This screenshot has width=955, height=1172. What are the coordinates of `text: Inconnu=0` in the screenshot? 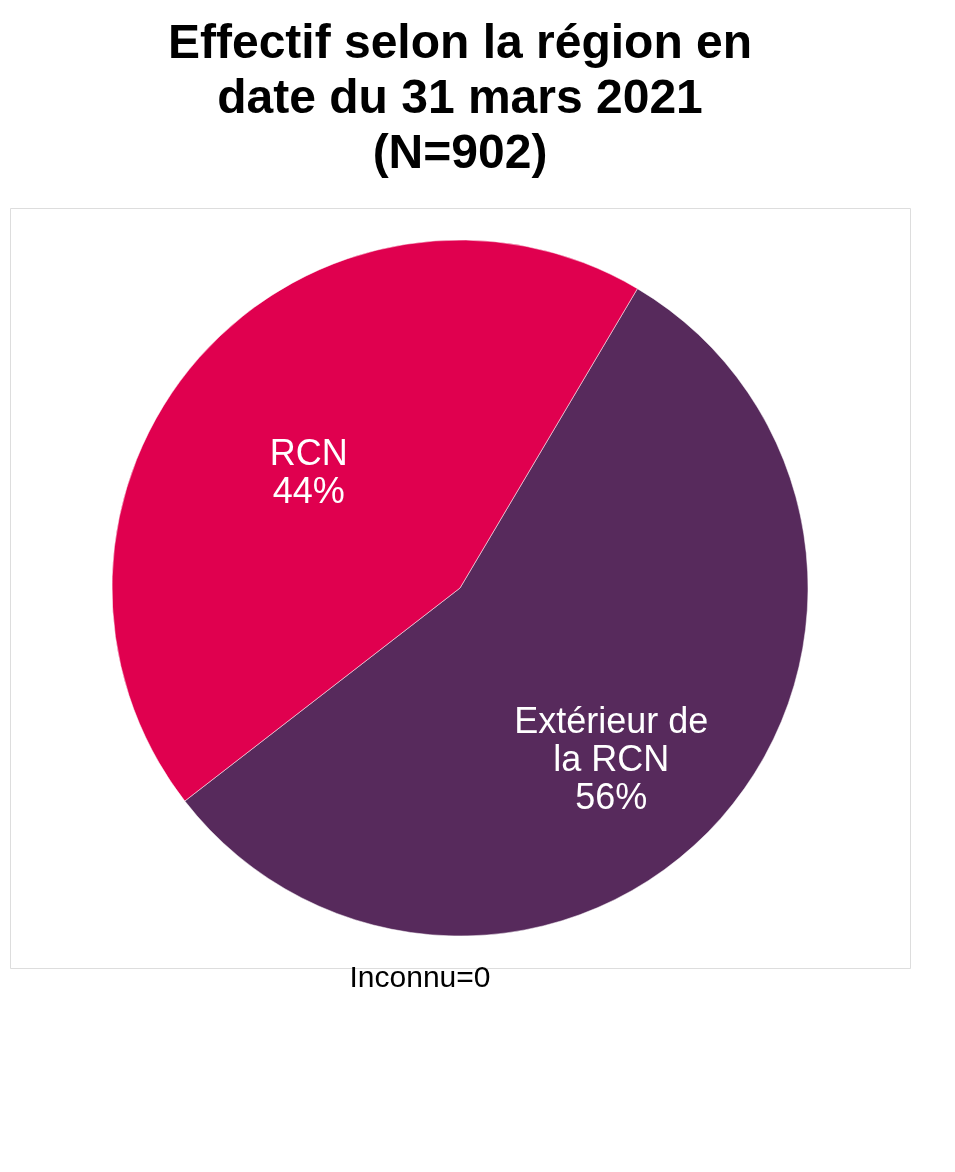 It's located at (420, 976).